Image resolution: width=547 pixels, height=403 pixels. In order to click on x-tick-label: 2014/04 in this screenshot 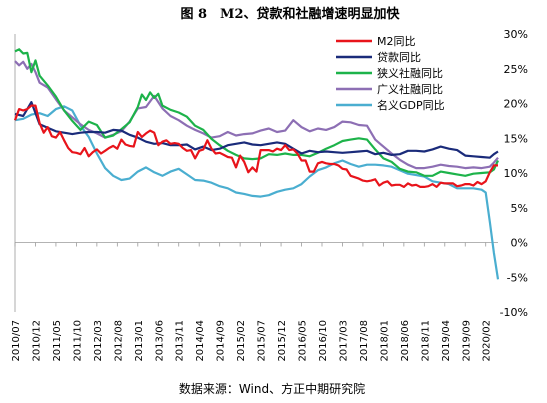, I will do `click(200, 341)`.